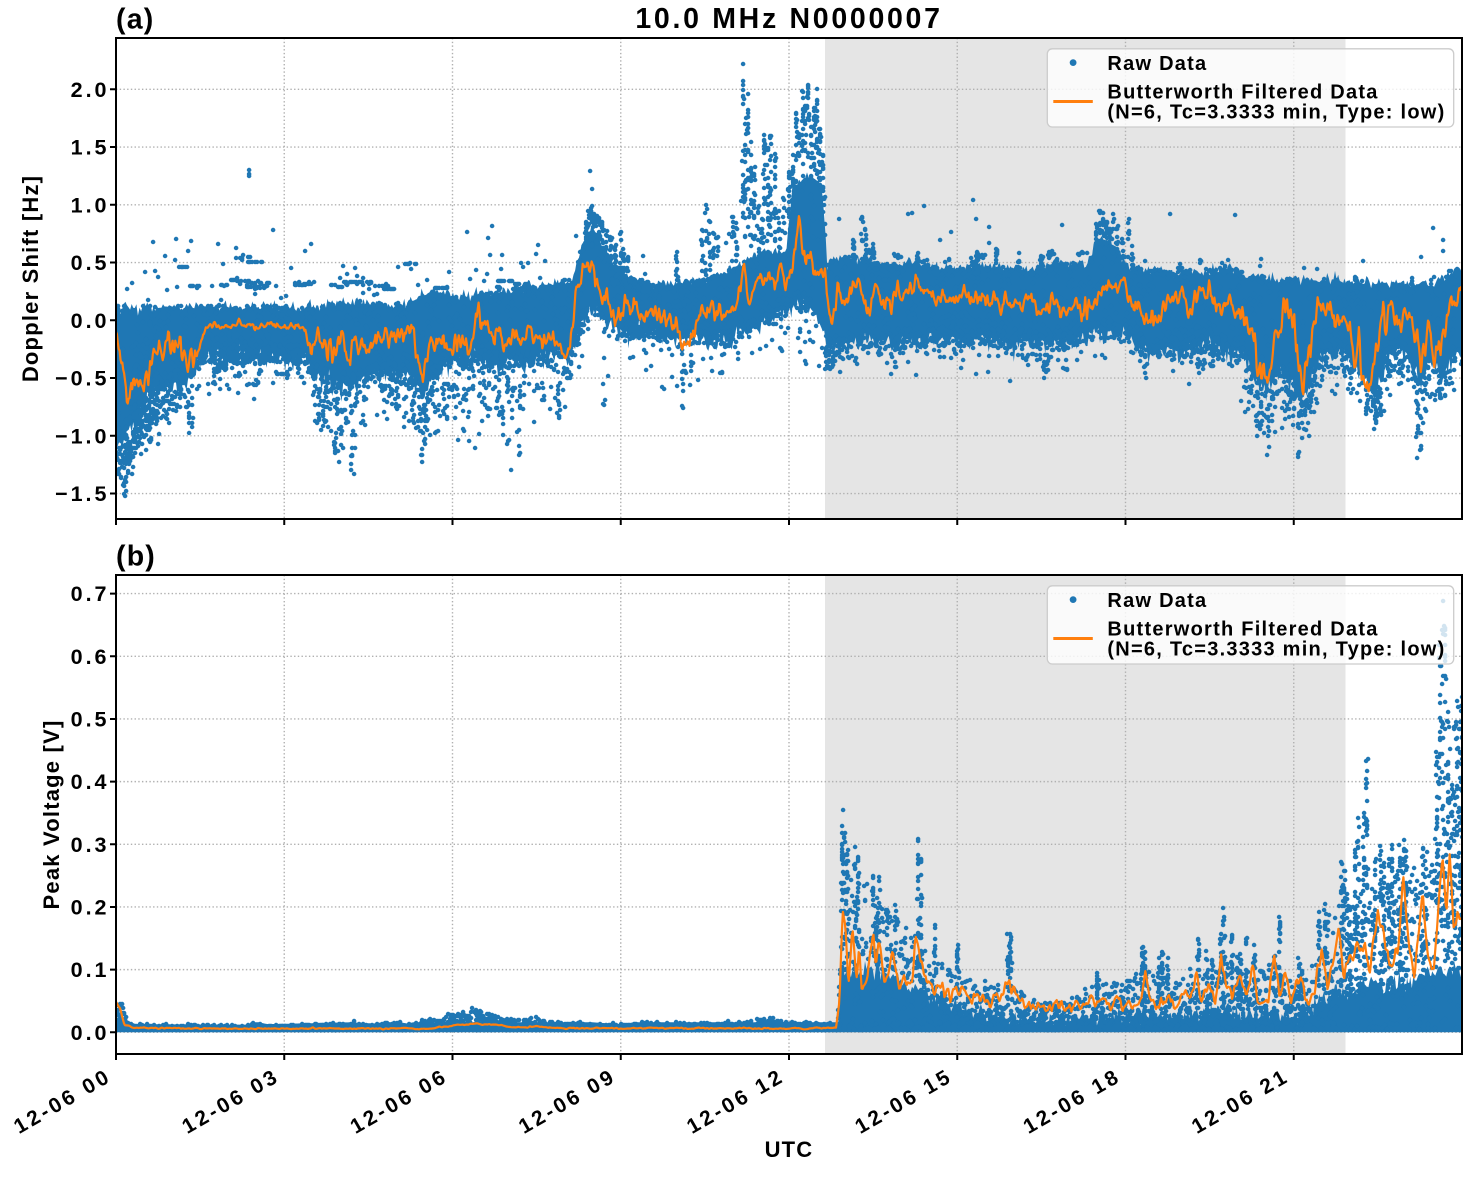 This screenshot has height=1177, width=1471. I want to click on svg-text: 0.3, so click(90, 845).